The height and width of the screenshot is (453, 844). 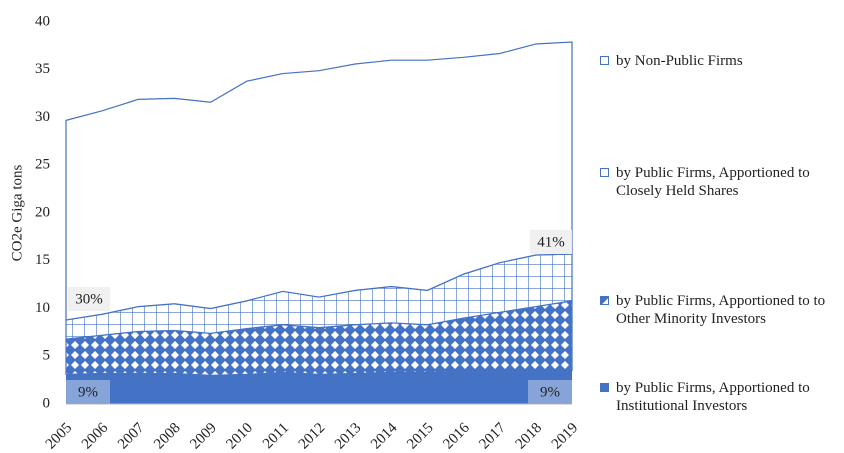 I want to click on x-tick-label: 2016, so click(x=456, y=436).